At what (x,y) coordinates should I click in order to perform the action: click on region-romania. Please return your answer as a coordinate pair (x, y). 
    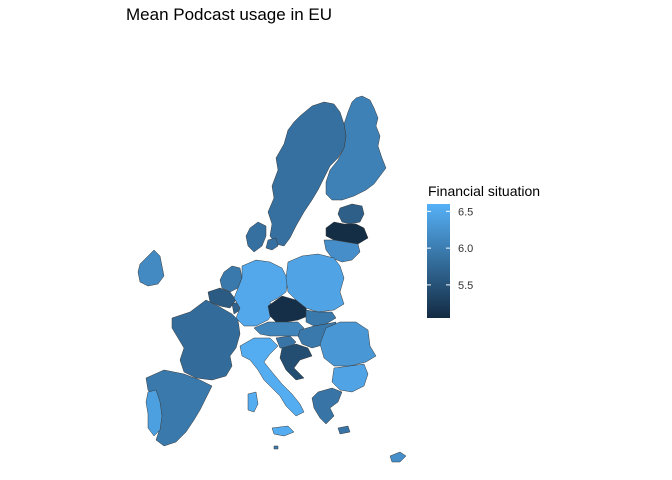
    Looking at the image, I should click on (348, 344).